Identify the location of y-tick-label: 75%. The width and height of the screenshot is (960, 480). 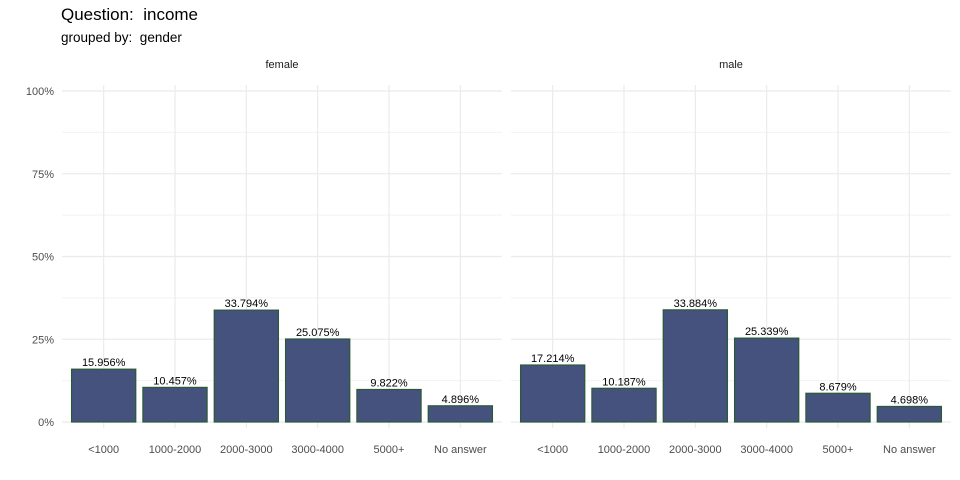
(43, 175).